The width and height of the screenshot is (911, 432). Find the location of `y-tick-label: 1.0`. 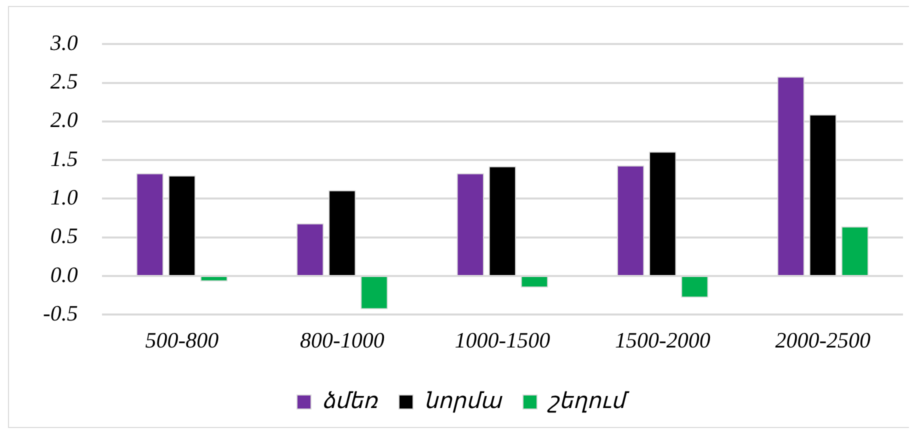

y-tick-label: 1.0 is located at coordinates (64, 197).